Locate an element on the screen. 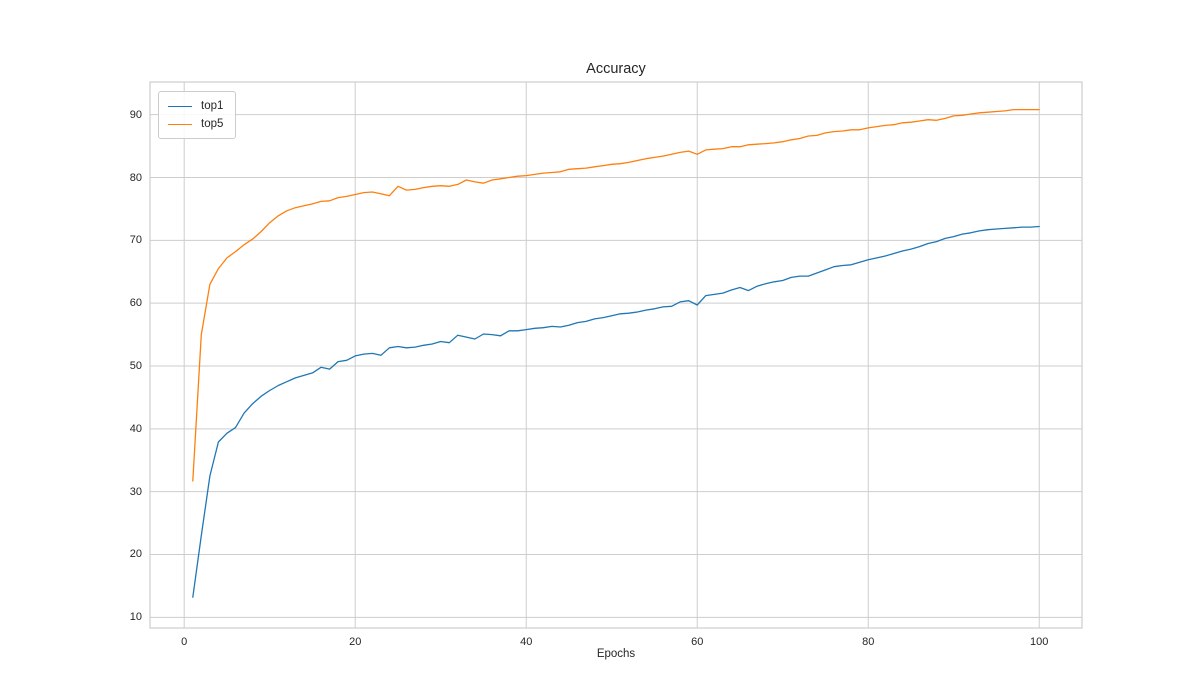 This screenshot has height=700, width=1200. legend-item-top1: top1 is located at coordinates (195, 106).